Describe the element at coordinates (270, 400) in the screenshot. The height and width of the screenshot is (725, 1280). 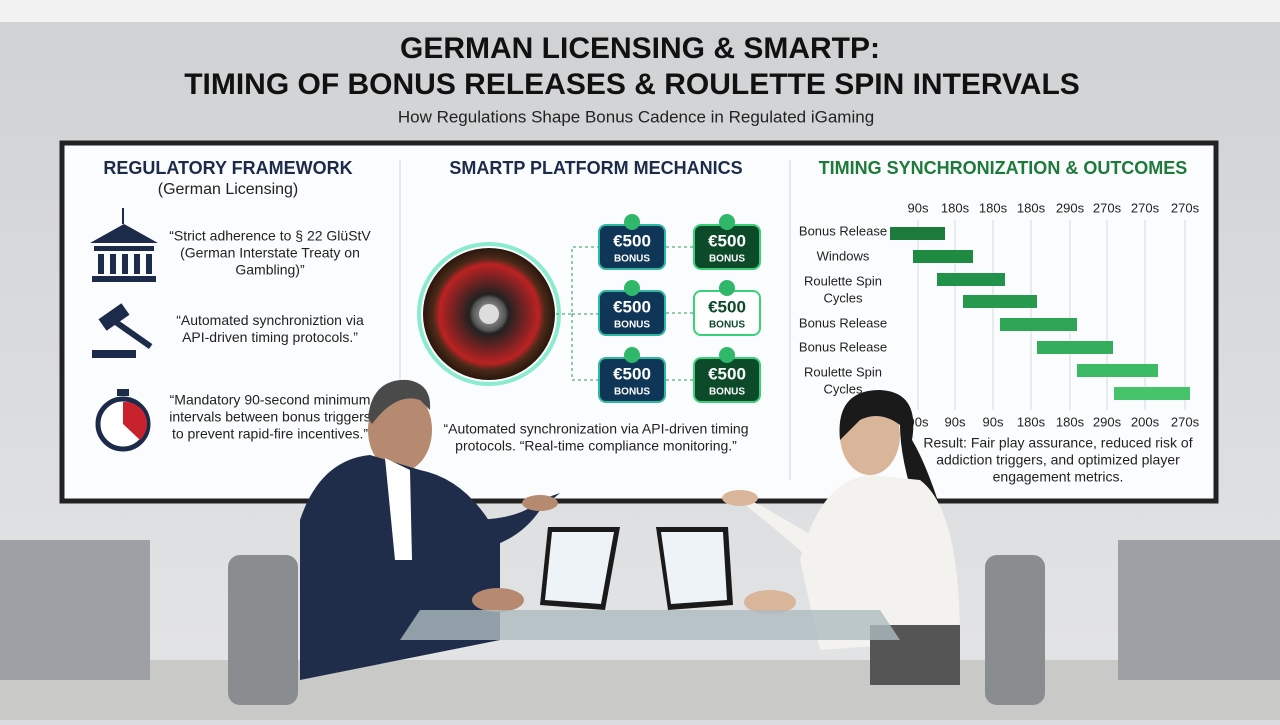
I see `item-text: “Mandatory 90-second minimum` at that location.